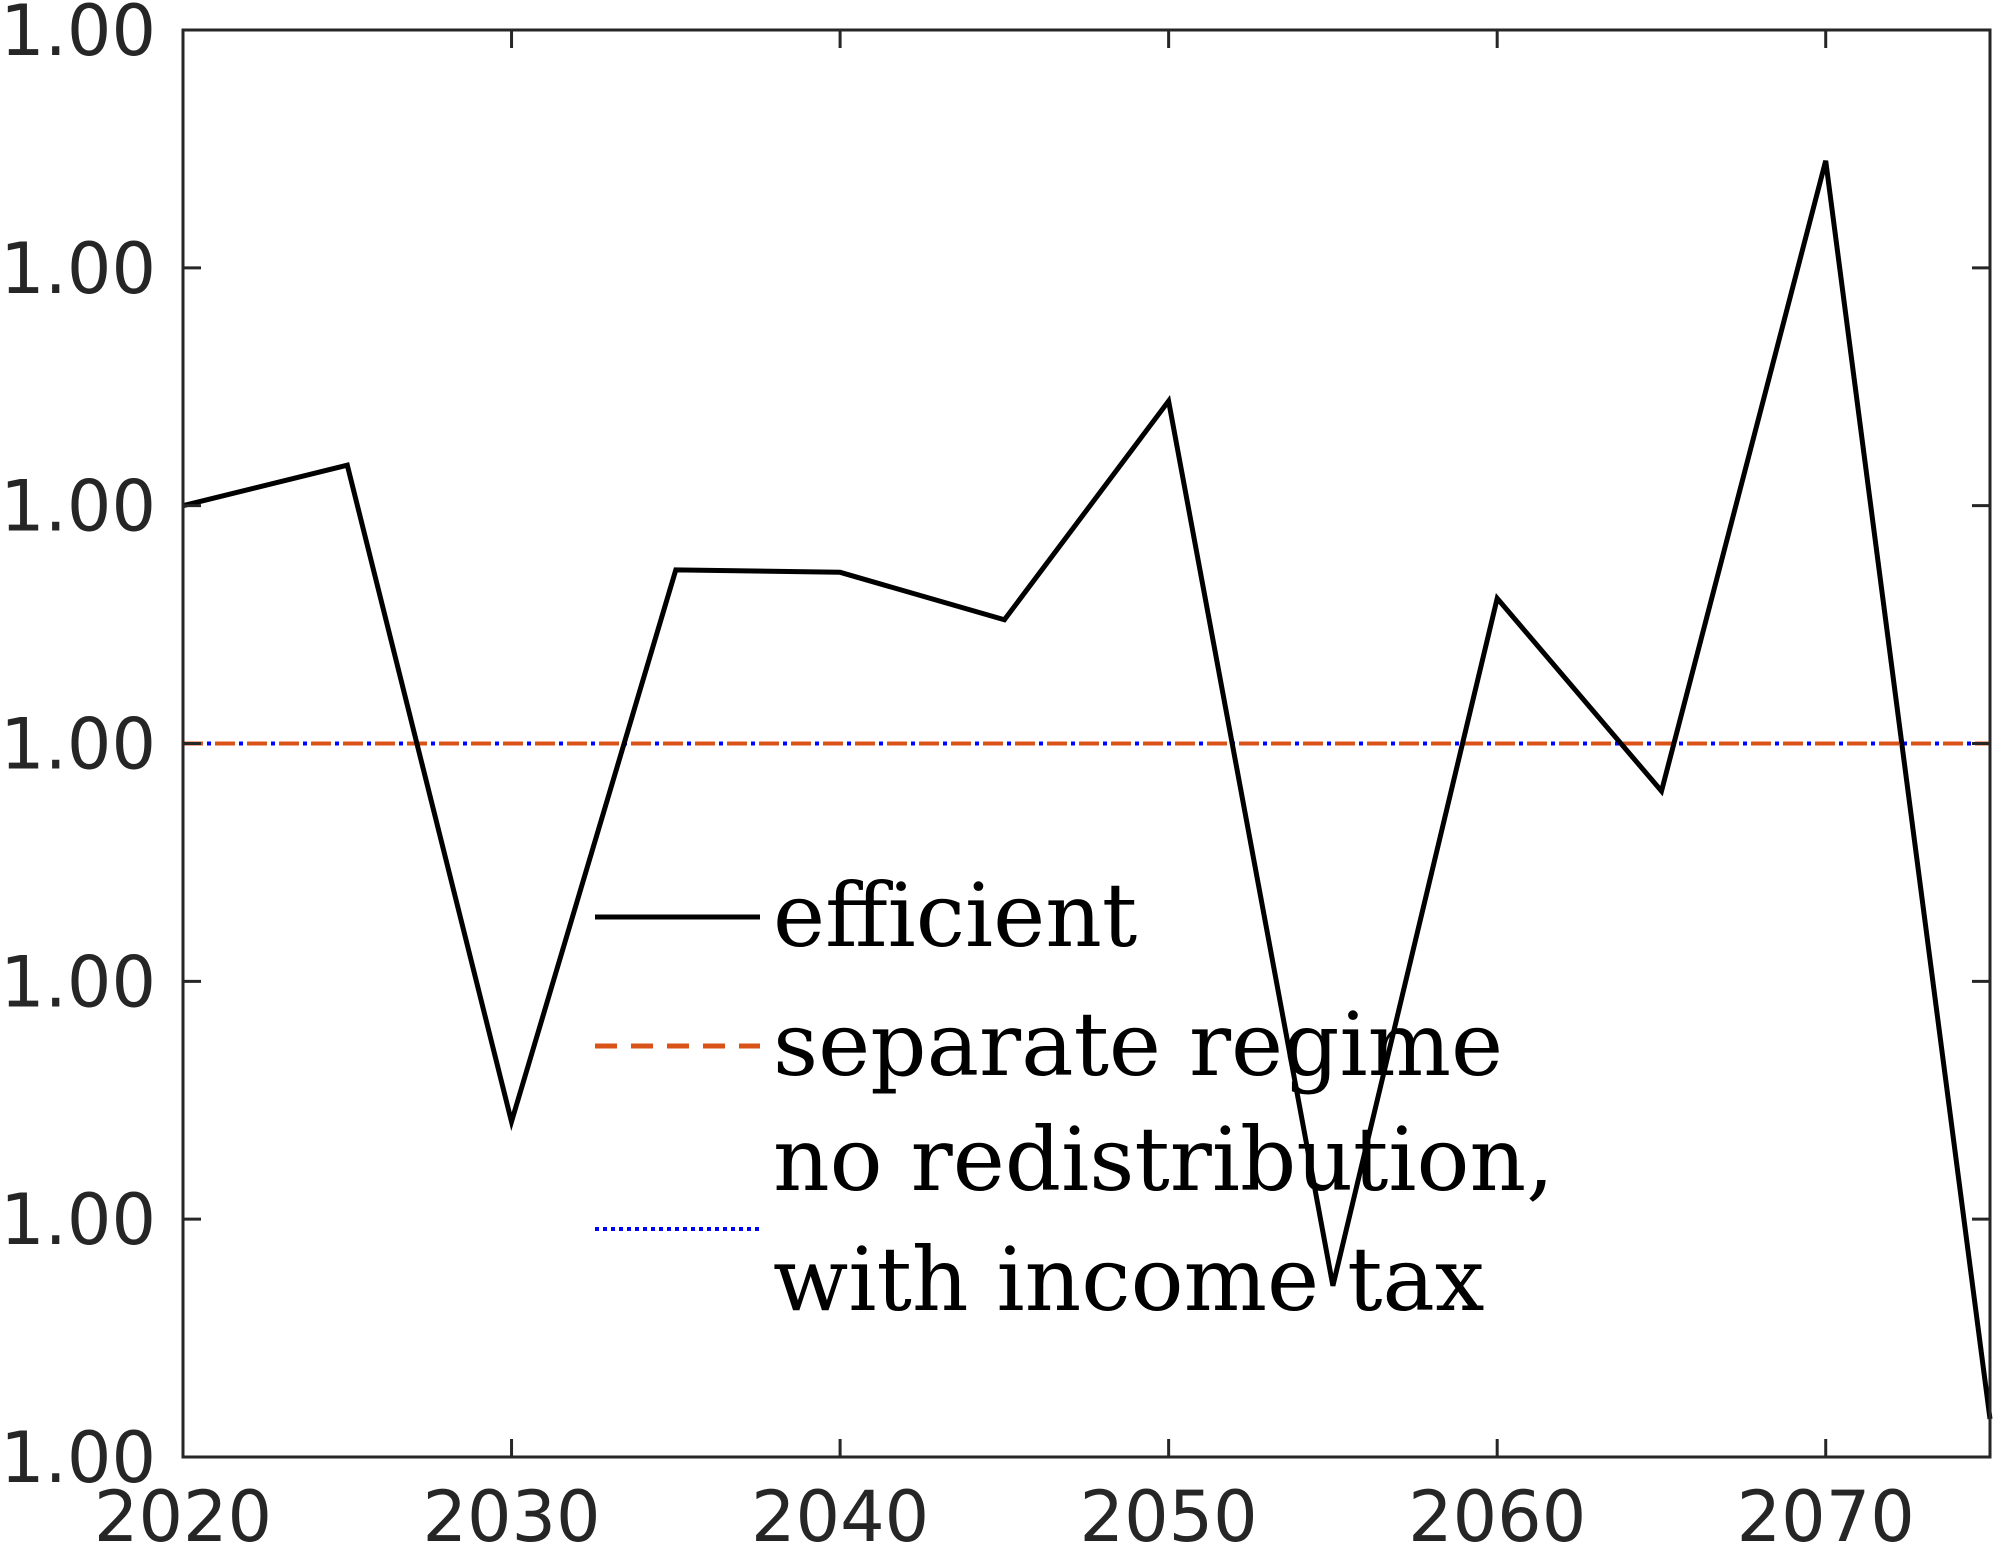  What do you see at coordinates (1497, 1515) in the screenshot?
I see `x-tick-label: 2060` at bounding box center [1497, 1515].